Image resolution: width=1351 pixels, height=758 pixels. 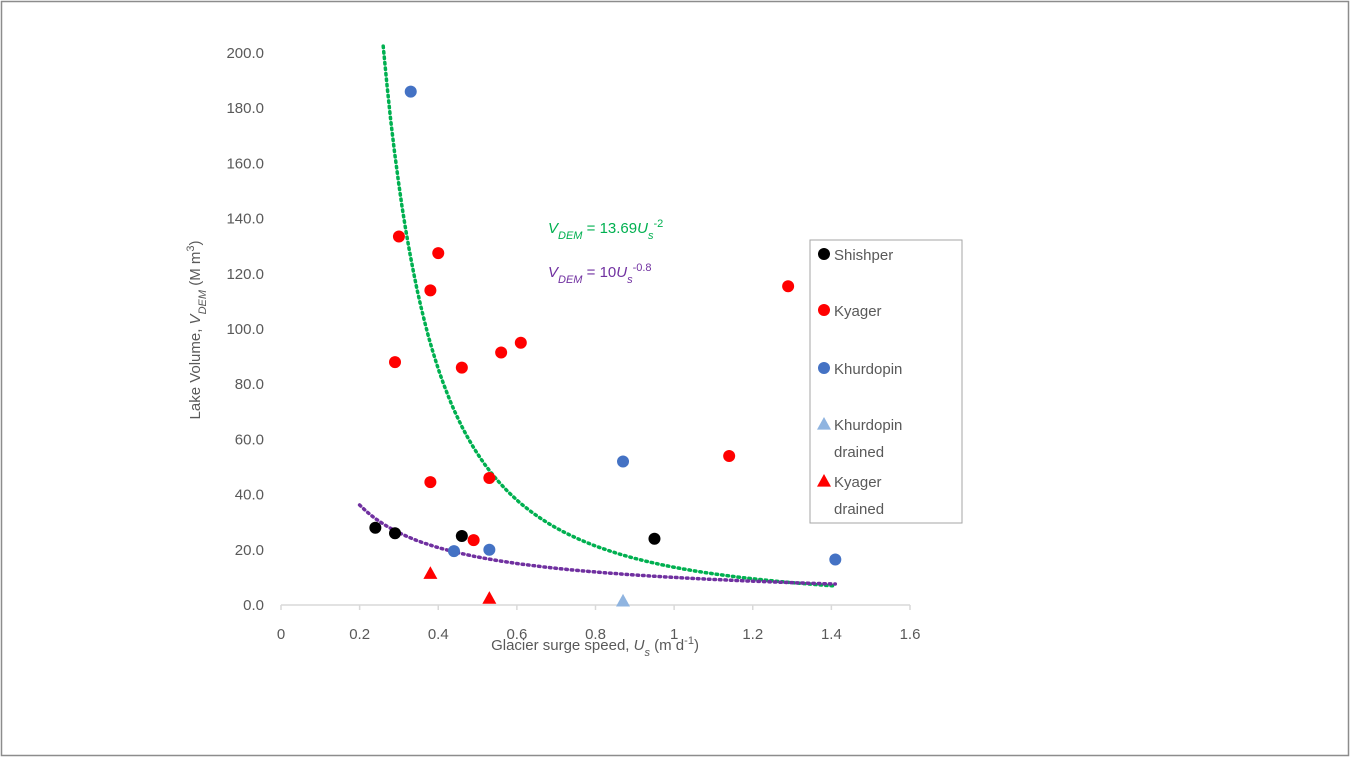 I want to click on legend-label: Kyager, so click(x=858, y=311).